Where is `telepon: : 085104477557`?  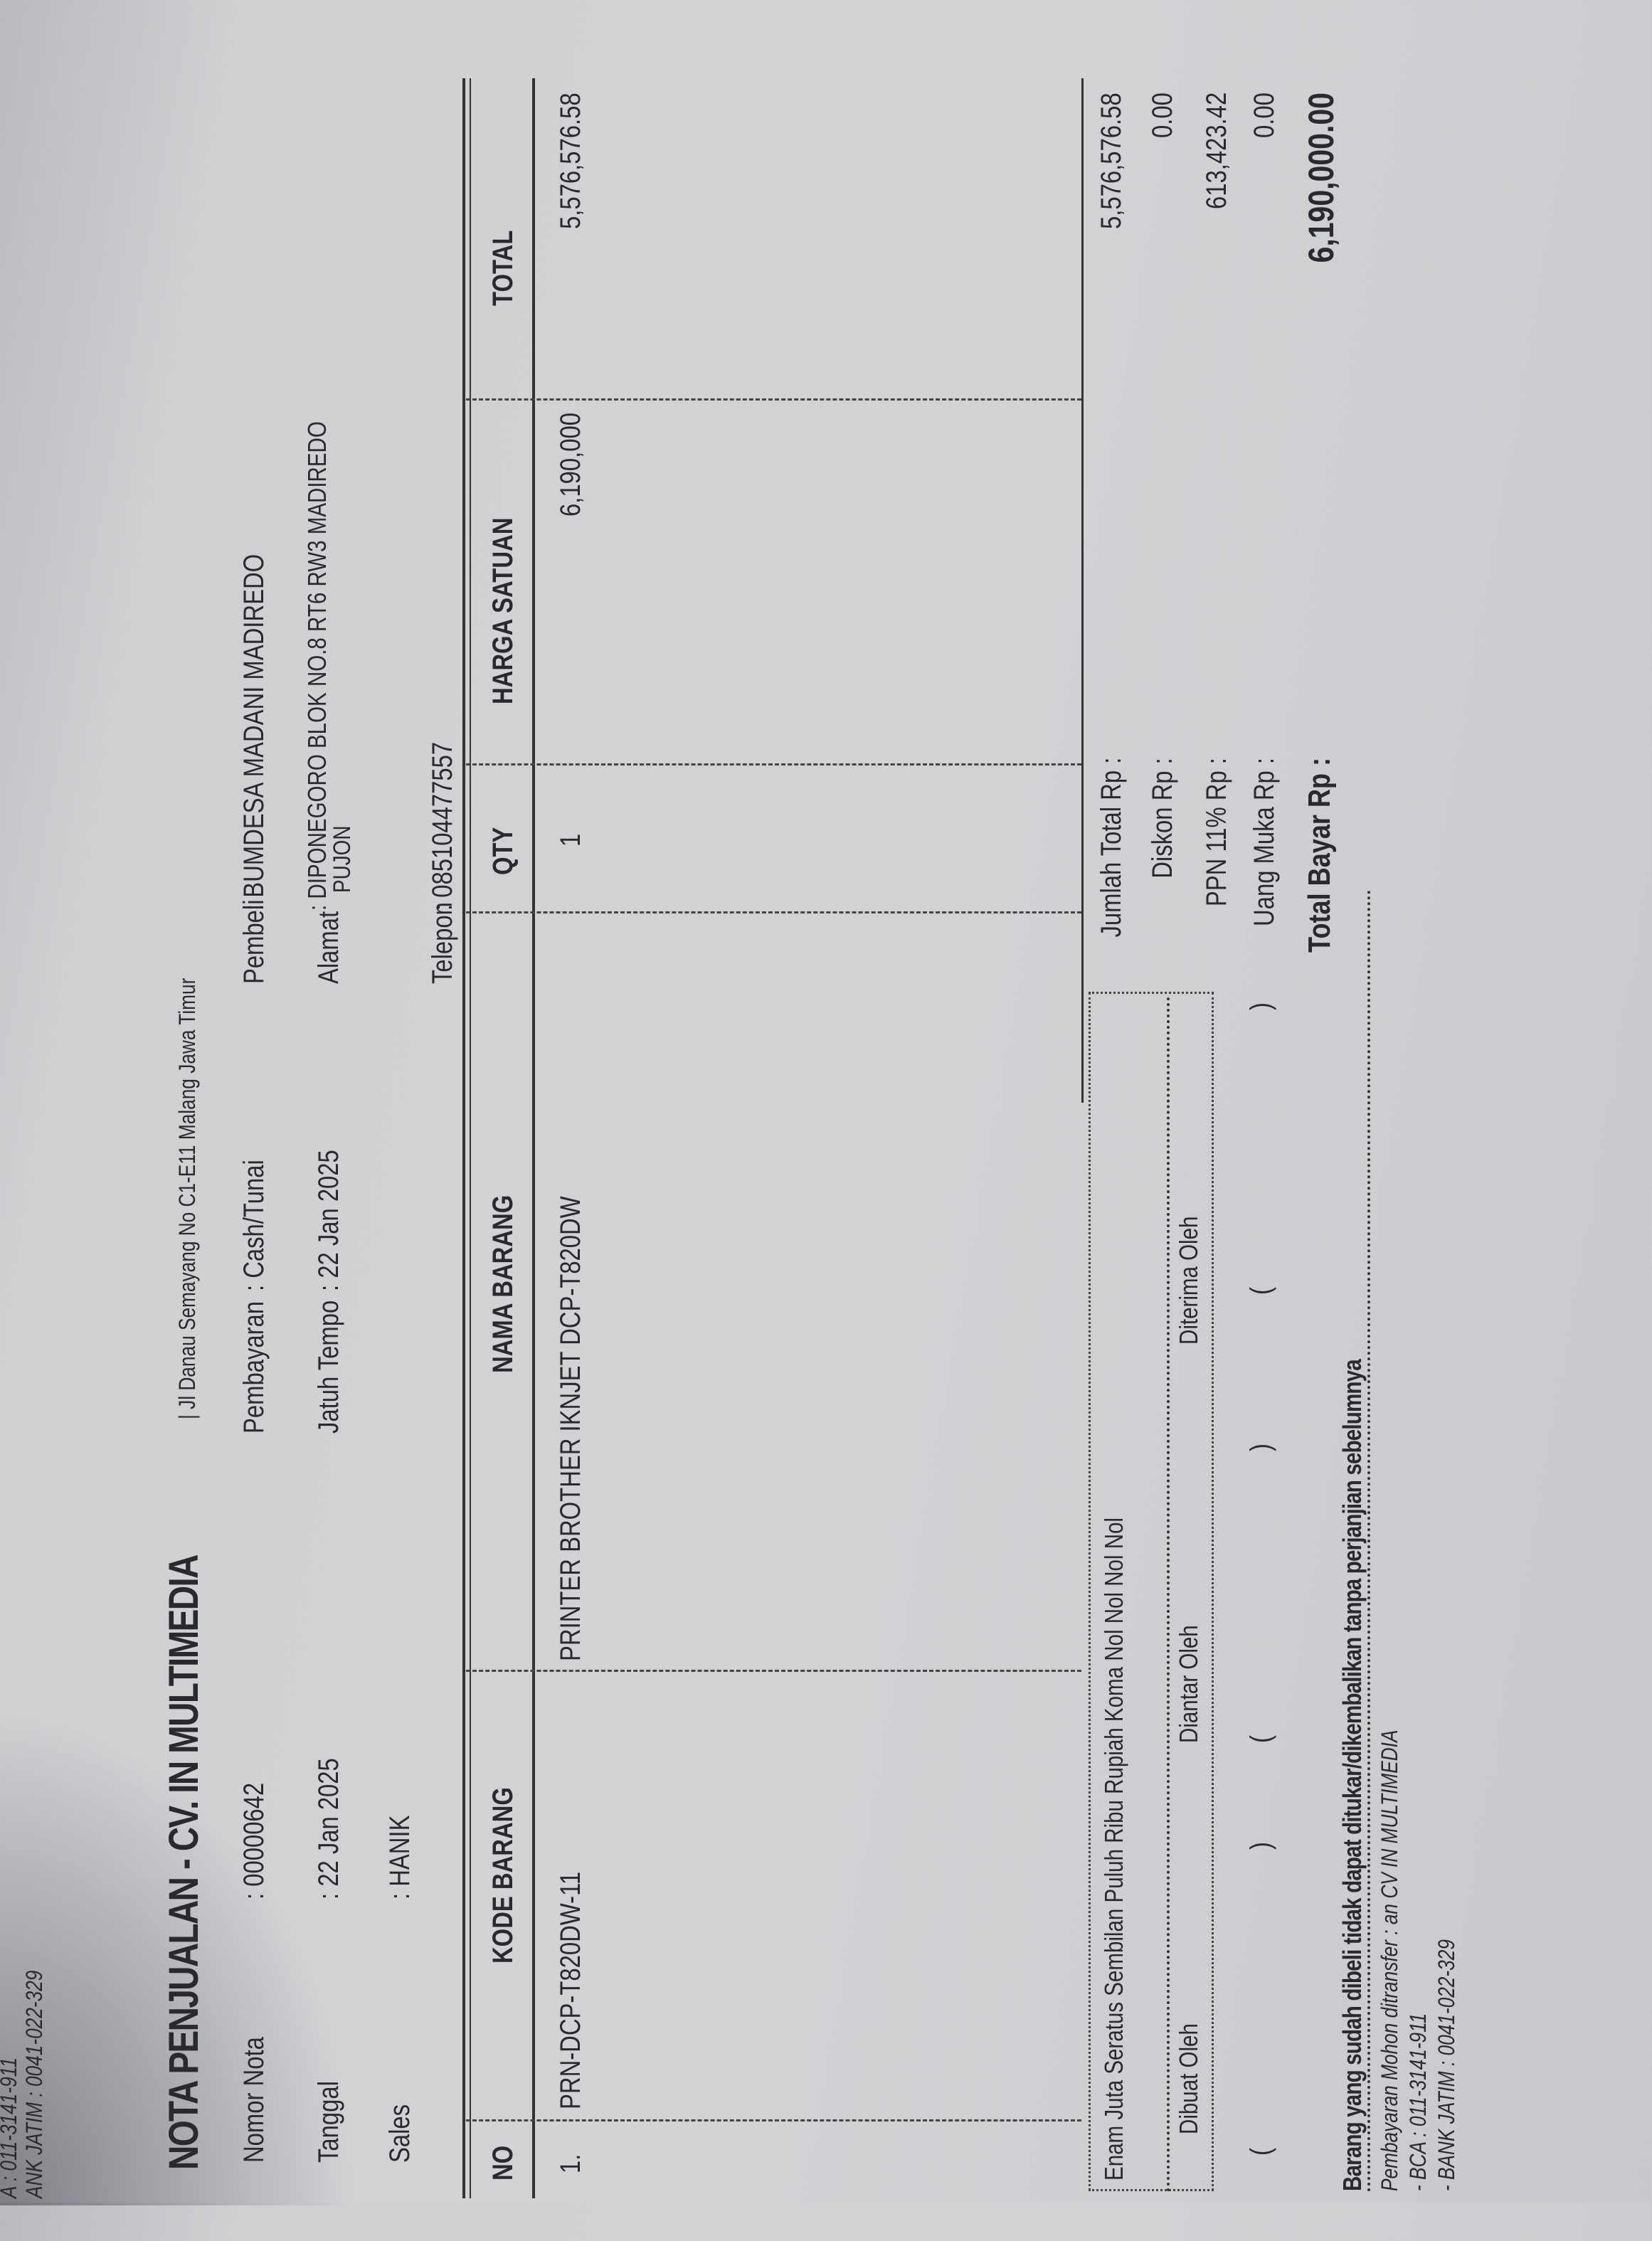
telepon: : 085104477557 is located at coordinates (442, 826).